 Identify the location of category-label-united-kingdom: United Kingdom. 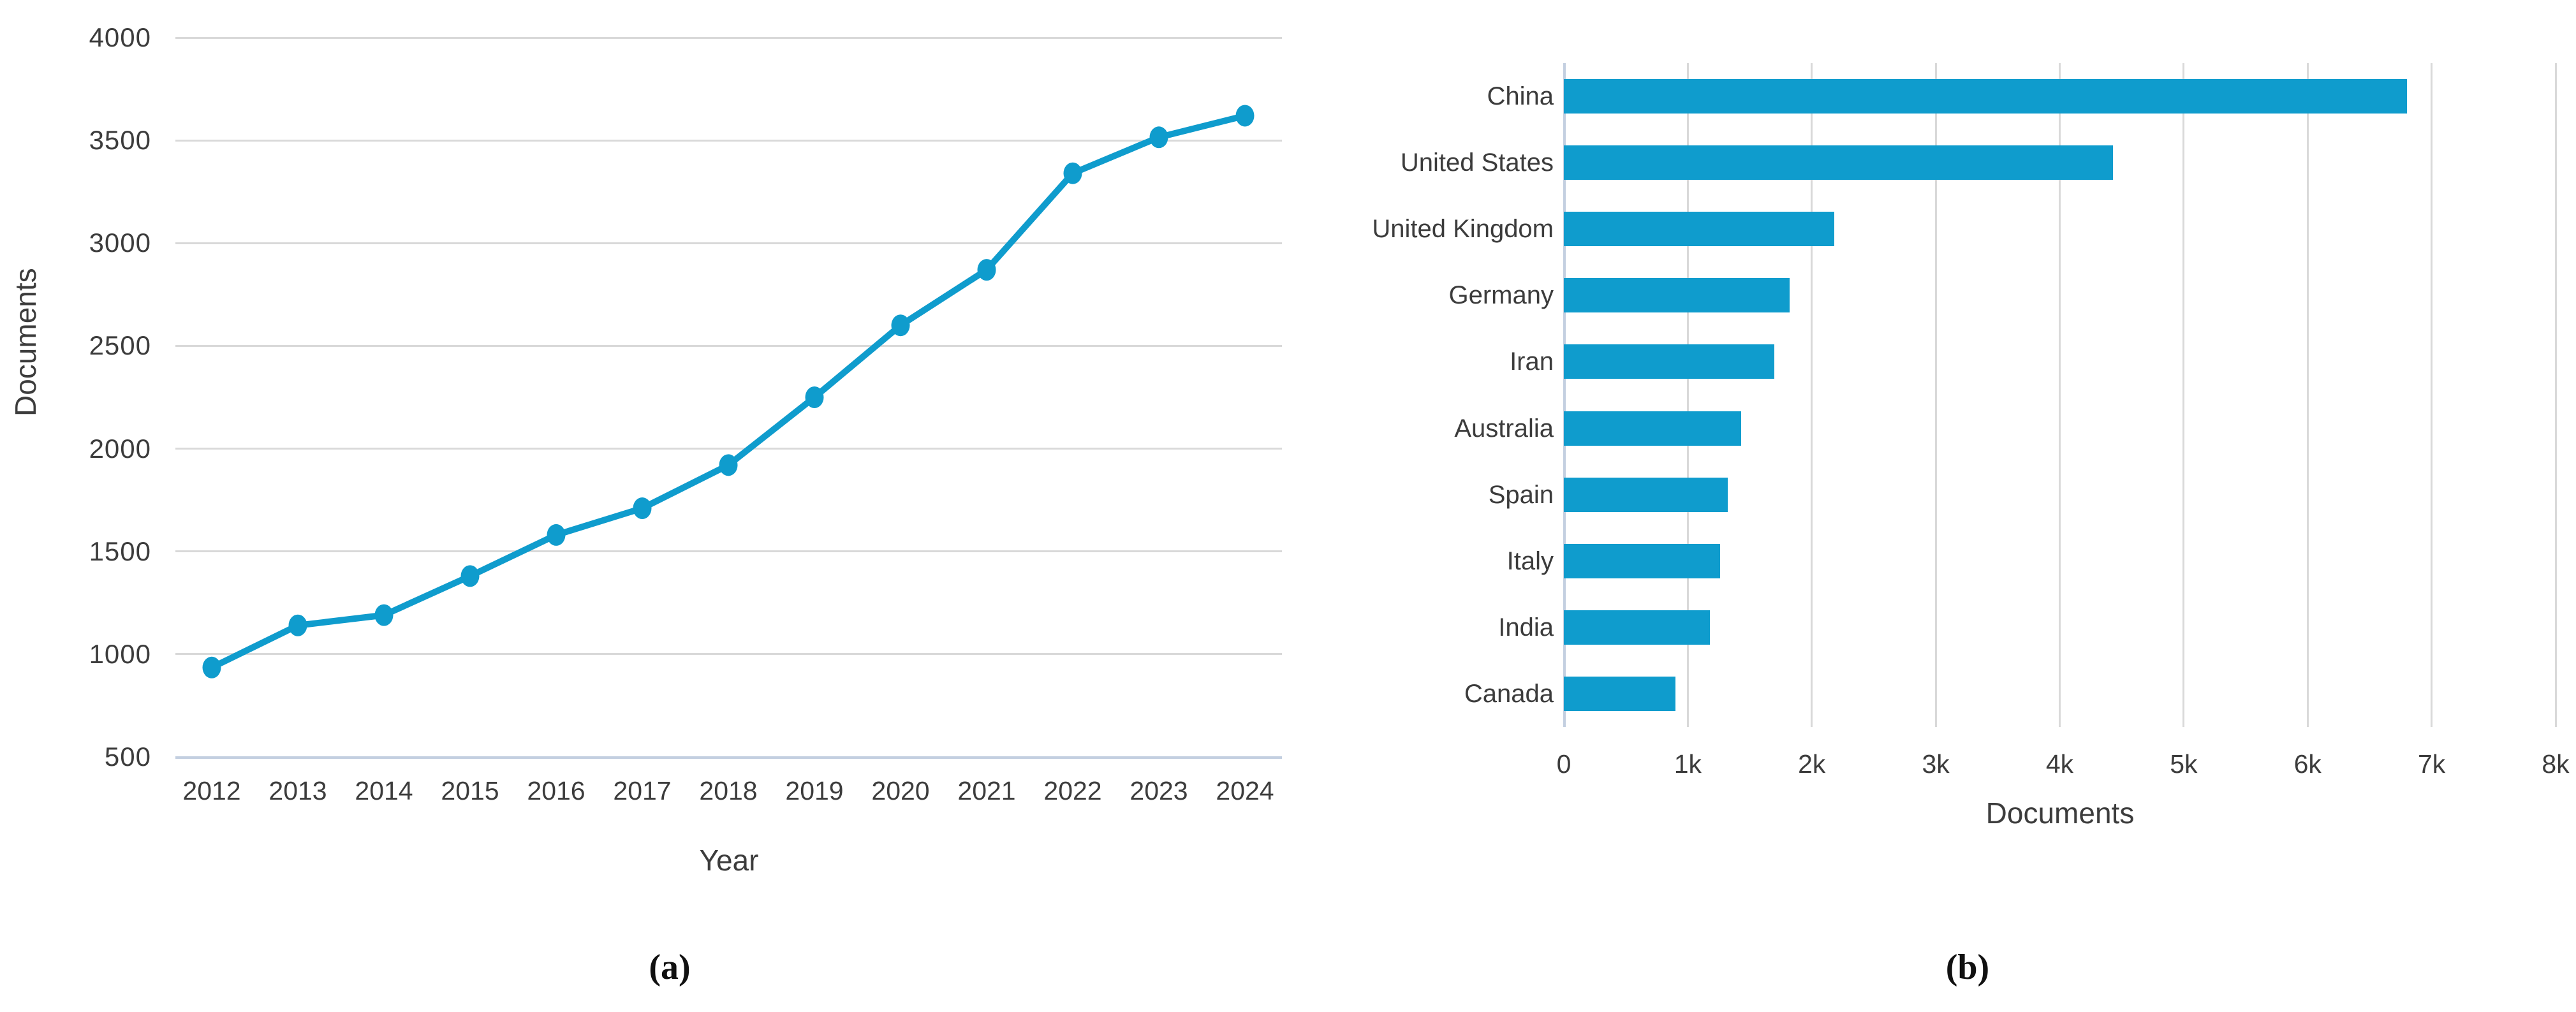
(1463, 229).